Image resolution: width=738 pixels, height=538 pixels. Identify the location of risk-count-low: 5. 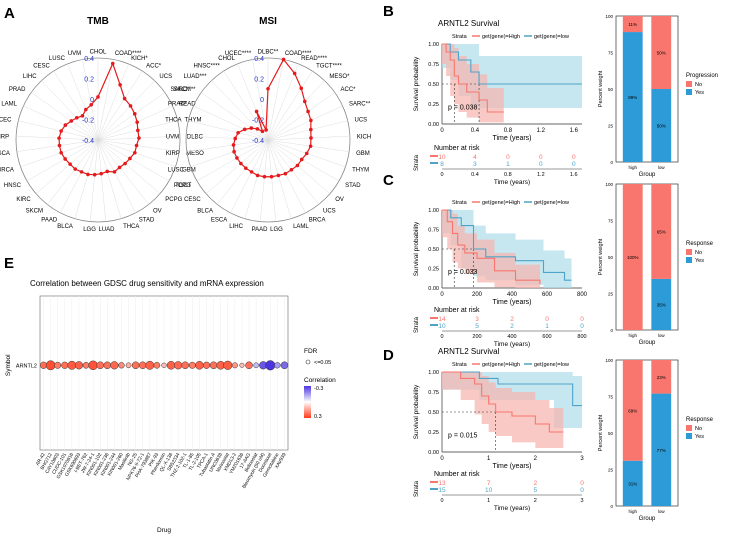
(536, 490).